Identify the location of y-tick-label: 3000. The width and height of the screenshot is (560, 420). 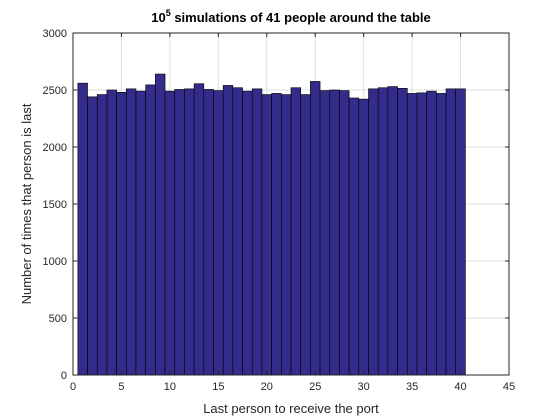
(55, 34).